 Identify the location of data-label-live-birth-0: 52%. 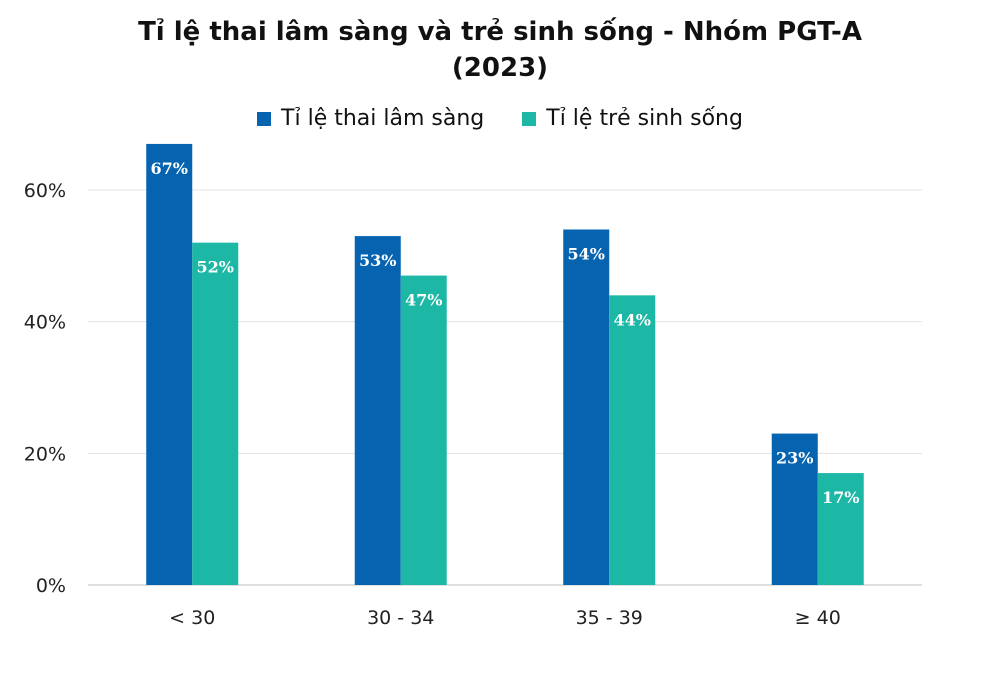
(215, 267).